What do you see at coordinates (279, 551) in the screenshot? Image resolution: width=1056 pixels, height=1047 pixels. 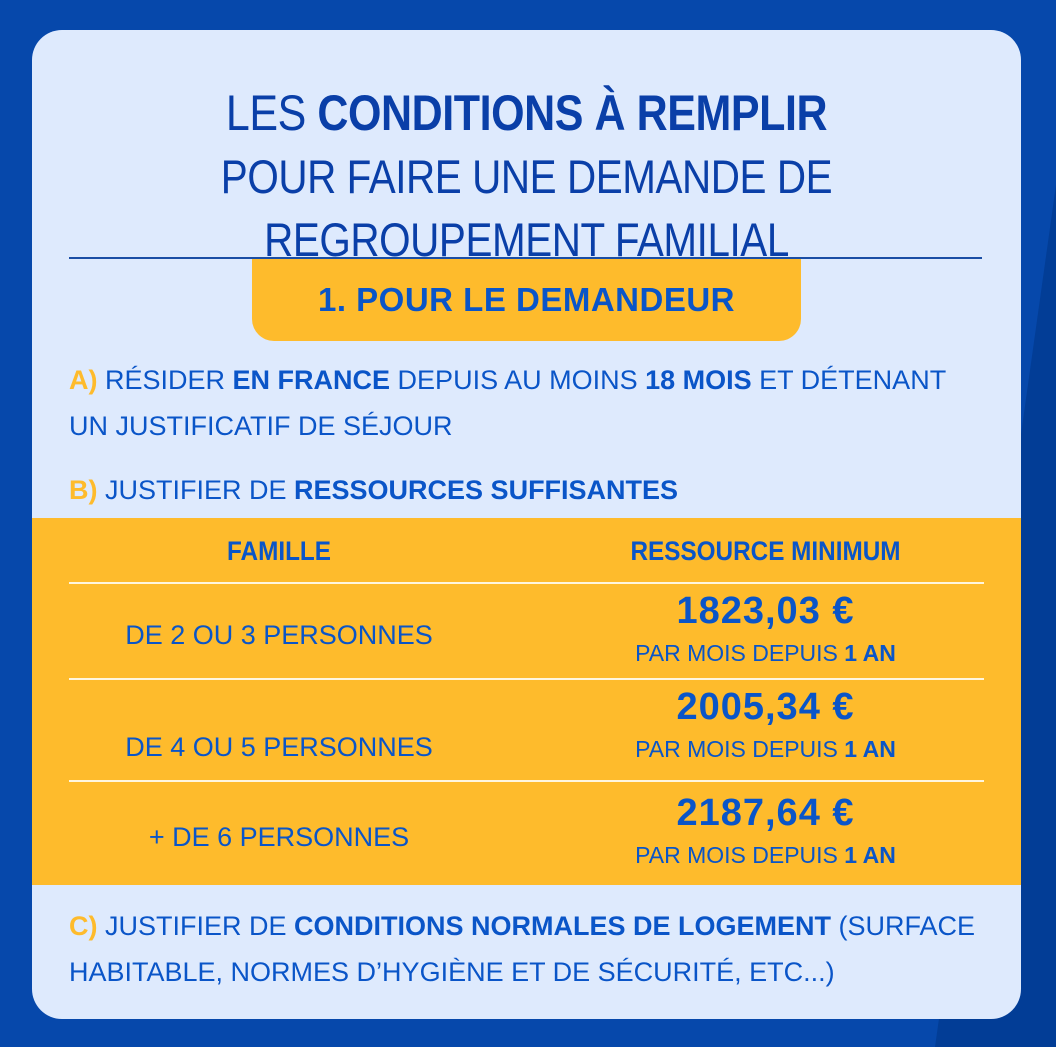 I see `header-family: FAMILLE` at bounding box center [279, 551].